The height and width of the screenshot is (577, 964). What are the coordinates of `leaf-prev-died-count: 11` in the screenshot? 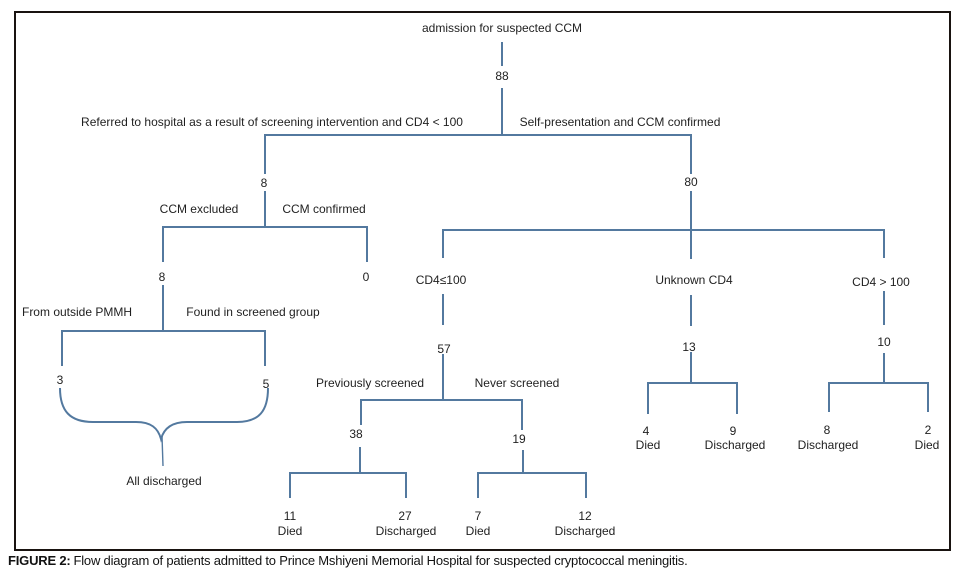 It's located at (290, 516).